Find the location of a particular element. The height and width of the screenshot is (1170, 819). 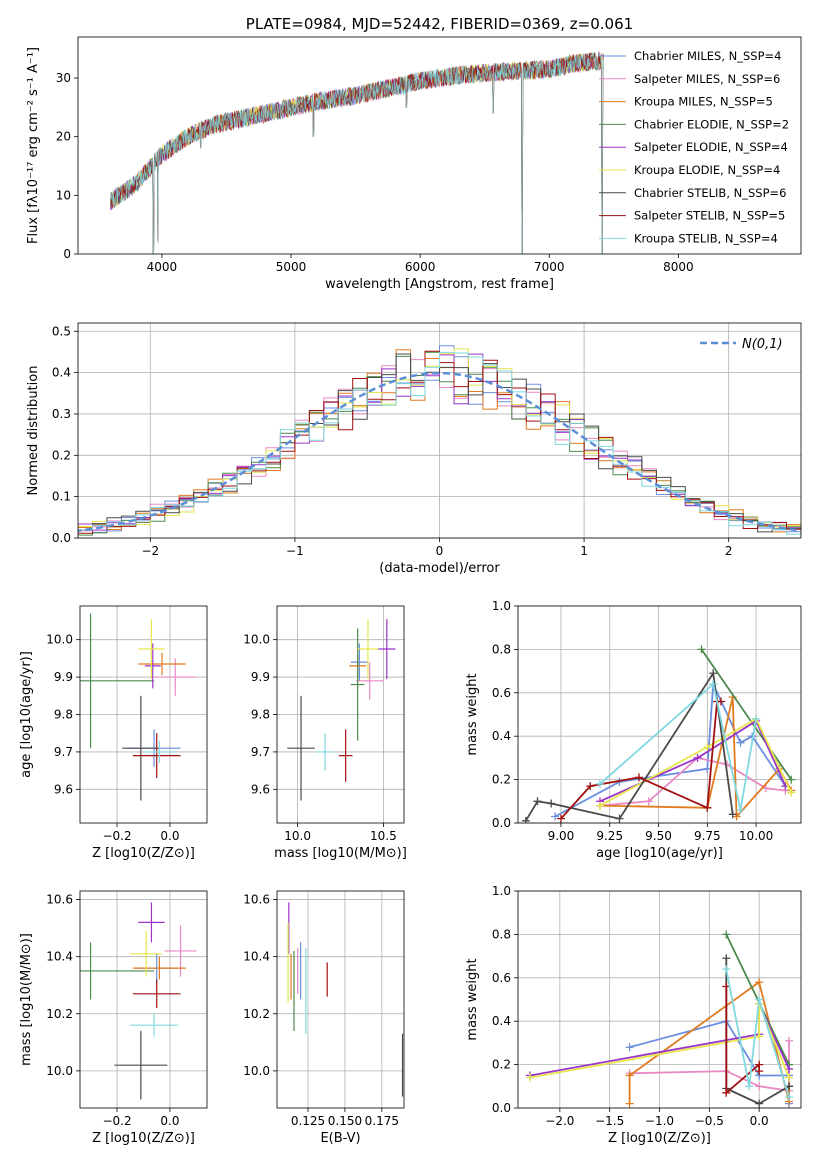

legend-entry: Salpeter MILES, N_SSP=6 is located at coordinates (707, 79).